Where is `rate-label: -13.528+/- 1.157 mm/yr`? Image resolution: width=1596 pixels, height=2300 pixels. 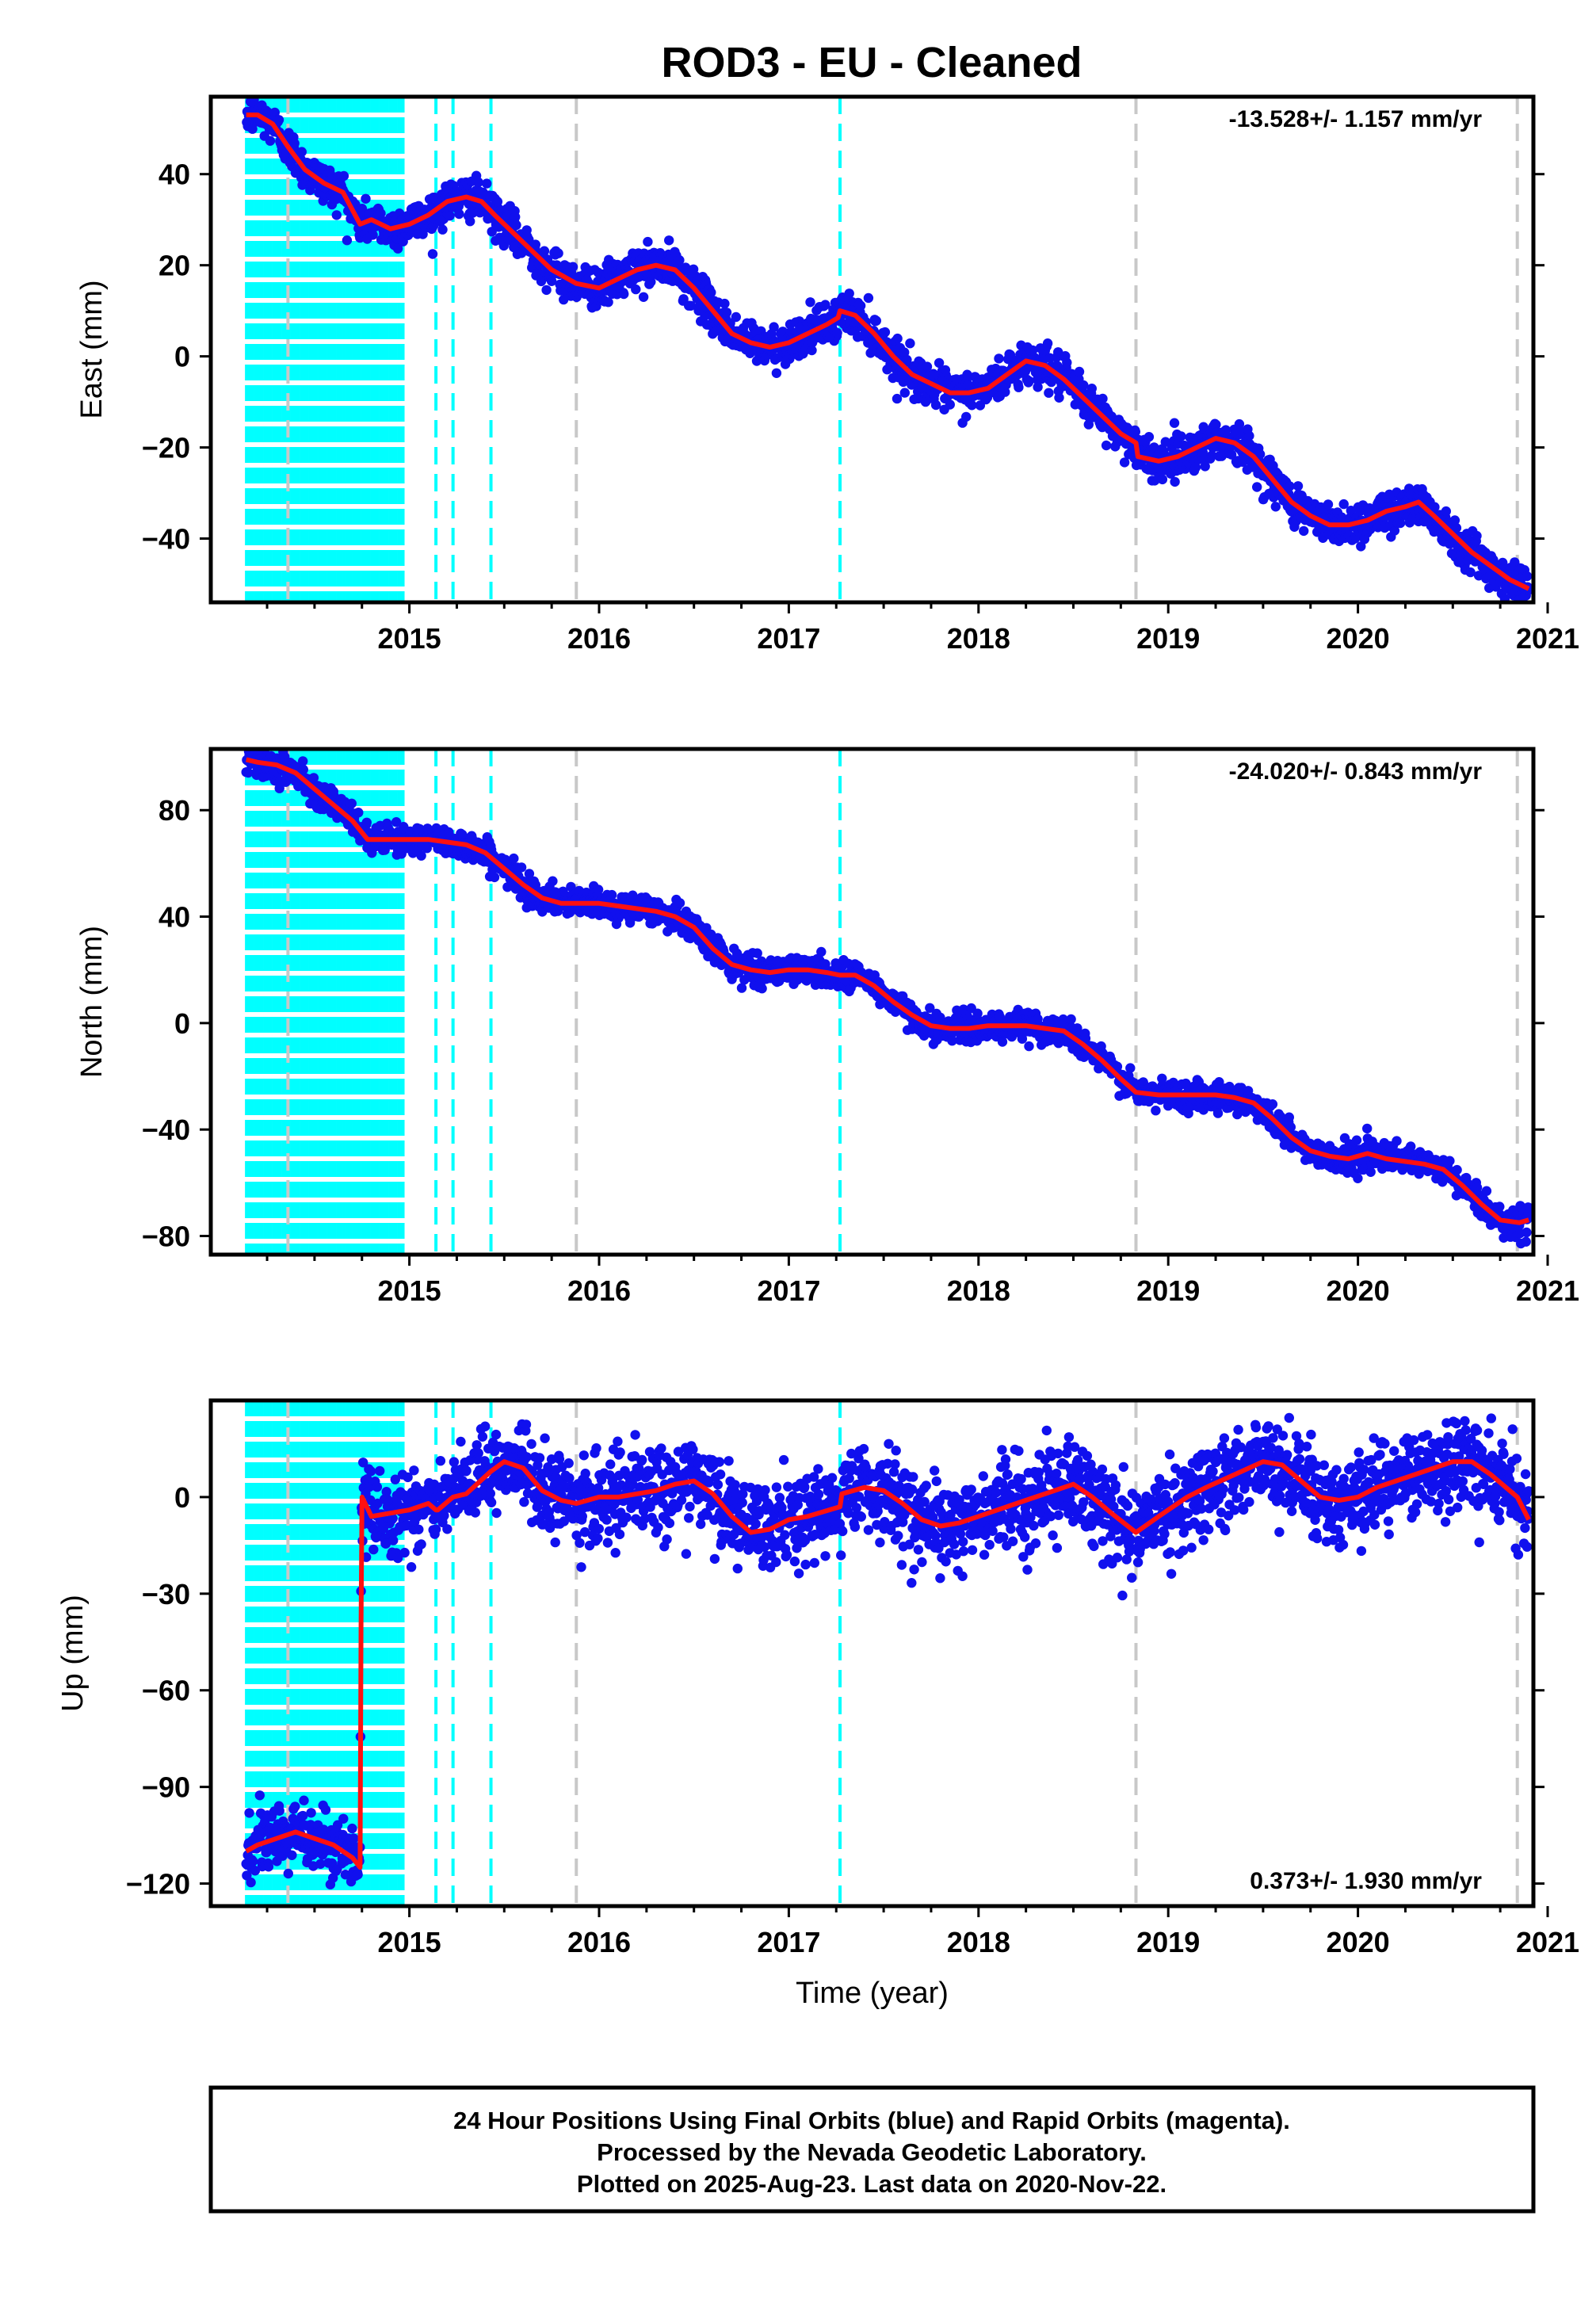
rate-label: -13.528+/- 1.157 mm/yr is located at coordinates (1356, 119).